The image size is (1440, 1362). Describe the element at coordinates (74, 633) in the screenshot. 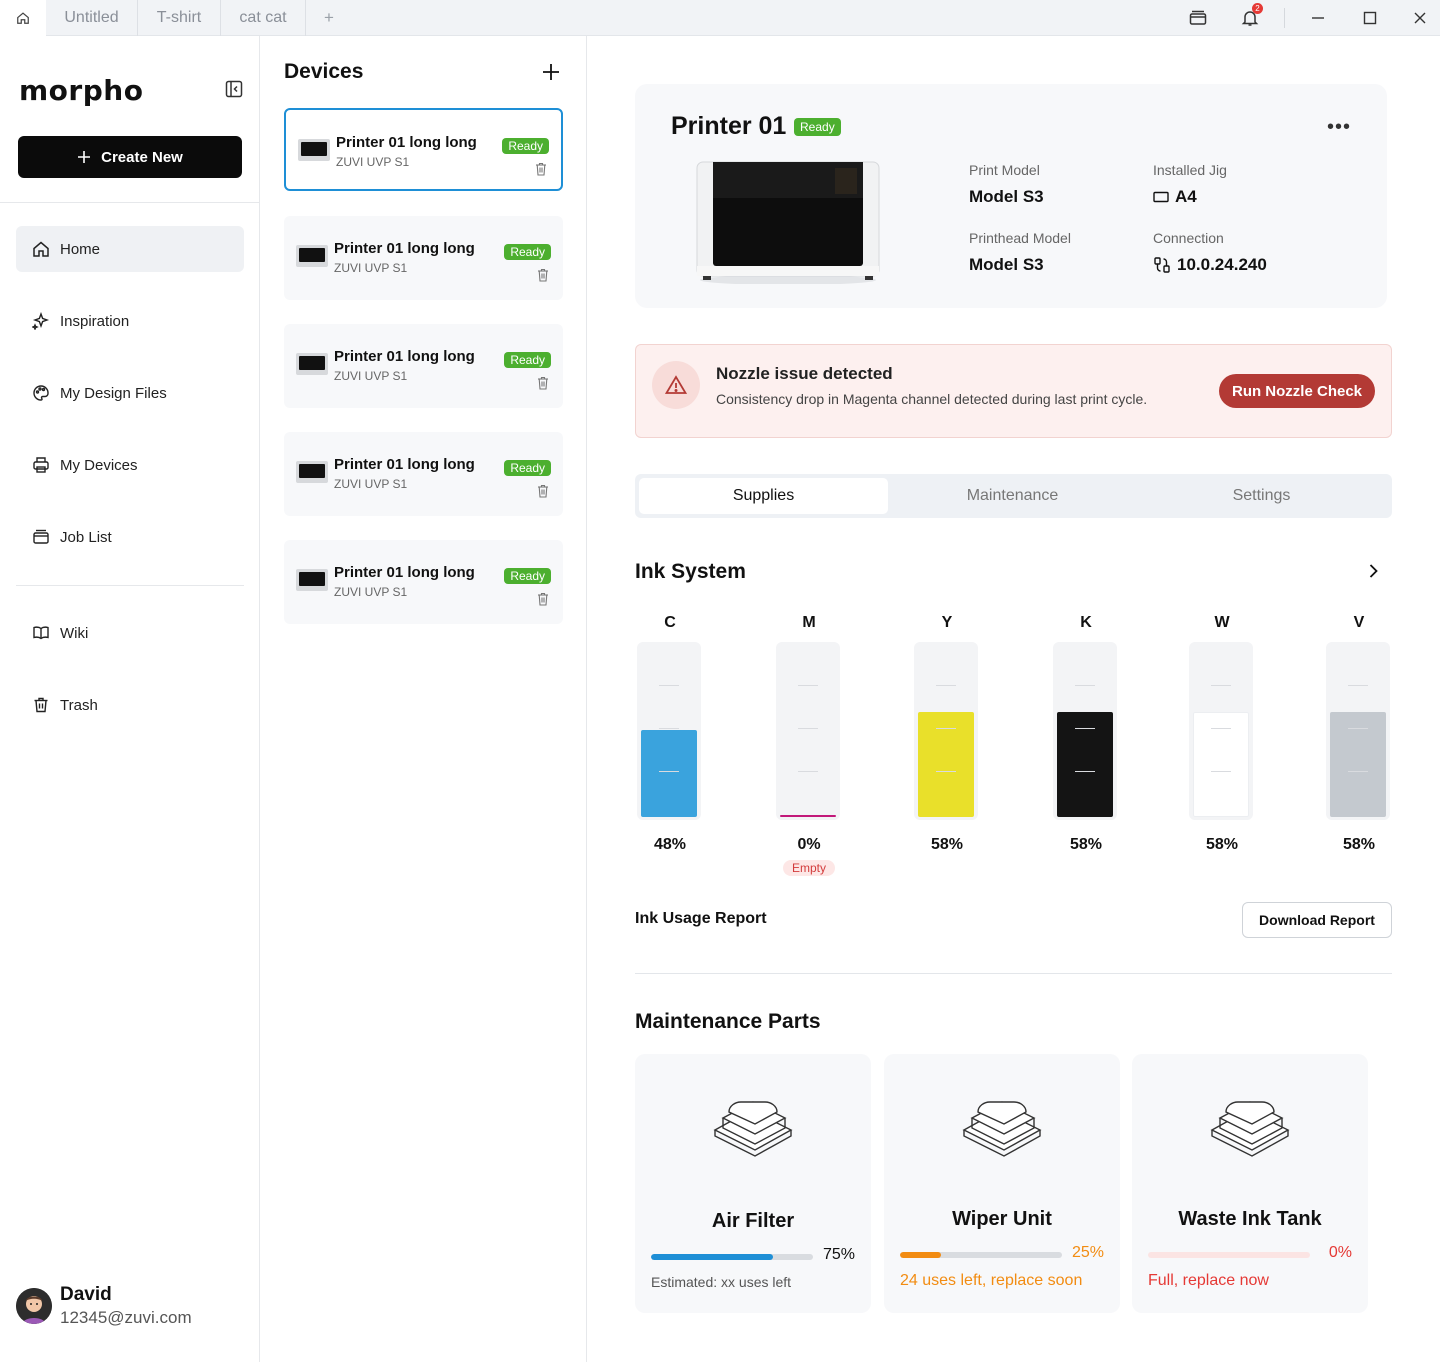

I see `sidebar-item-label: Wiki` at that location.